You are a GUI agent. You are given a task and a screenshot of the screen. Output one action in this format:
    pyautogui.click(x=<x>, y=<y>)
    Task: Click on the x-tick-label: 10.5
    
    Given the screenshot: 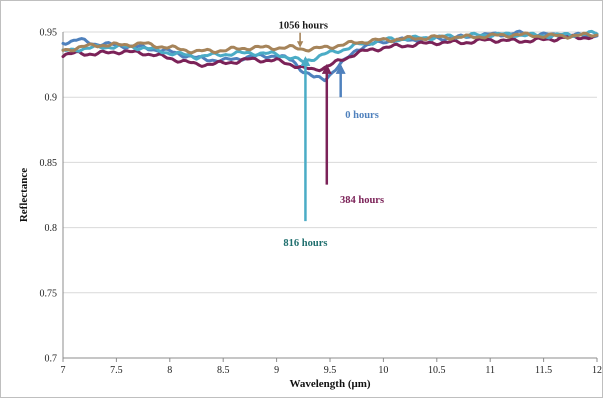 What is the action you would take?
    pyautogui.click(x=437, y=370)
    